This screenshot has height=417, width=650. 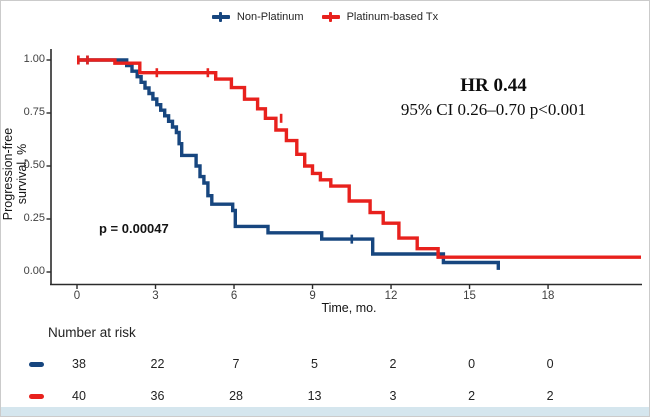 What do you see at coordinates (391, 296) in the screenshot?
I see `x-tick-label: 12` at bounding box center [391, 296].